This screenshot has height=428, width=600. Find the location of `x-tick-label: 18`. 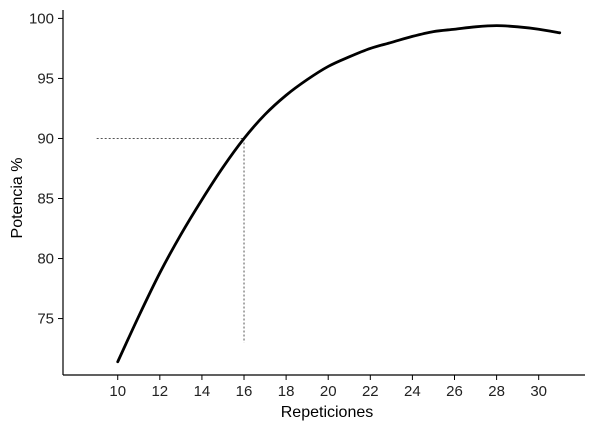

x-tick-label: 18 is located at coordinates (286, 391).